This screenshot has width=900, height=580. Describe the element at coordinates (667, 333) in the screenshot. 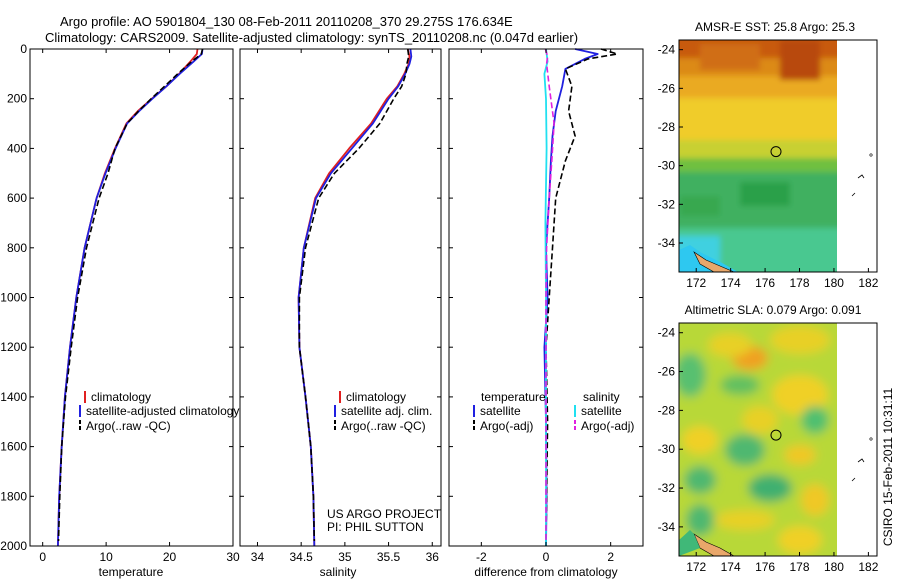

I see `map2-lat-tick-label: -24` at that location.